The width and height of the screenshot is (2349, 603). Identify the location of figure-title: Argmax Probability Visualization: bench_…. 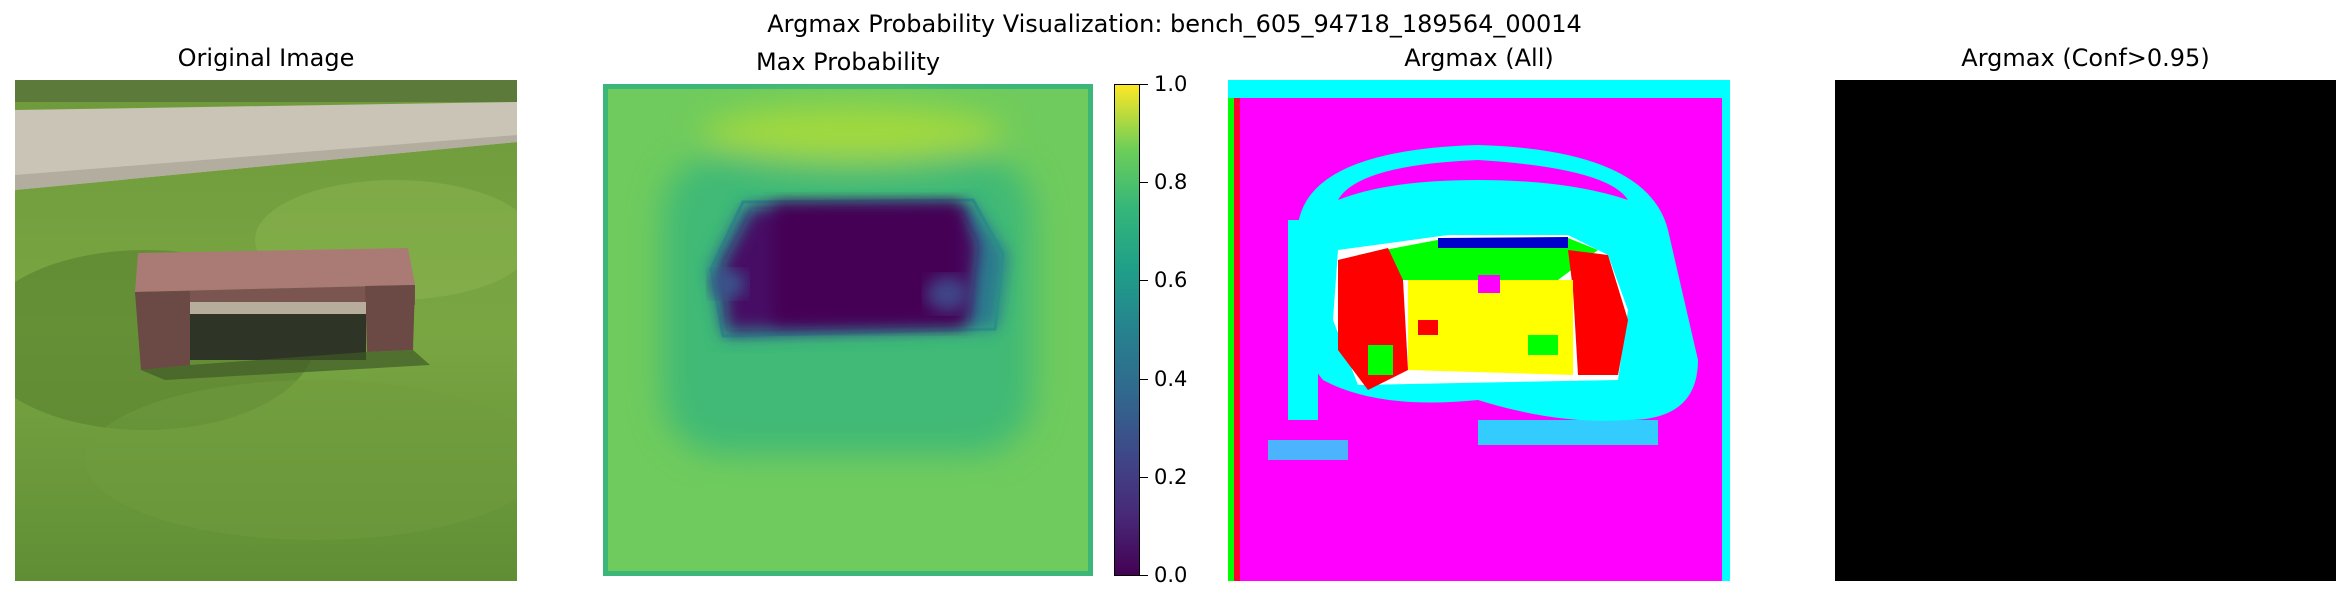
(1174, 24).